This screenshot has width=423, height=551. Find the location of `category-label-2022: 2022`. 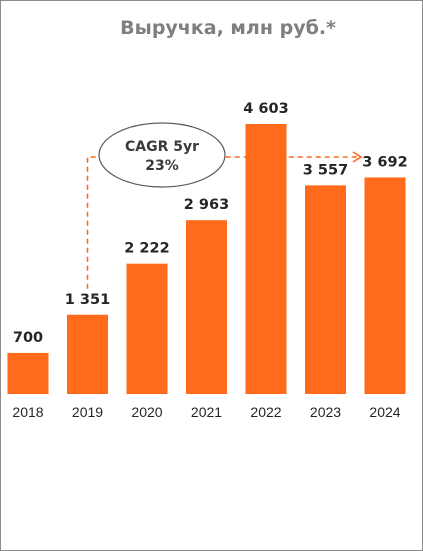

category-label-2022: 2022 is located at coordinates (265, 412).